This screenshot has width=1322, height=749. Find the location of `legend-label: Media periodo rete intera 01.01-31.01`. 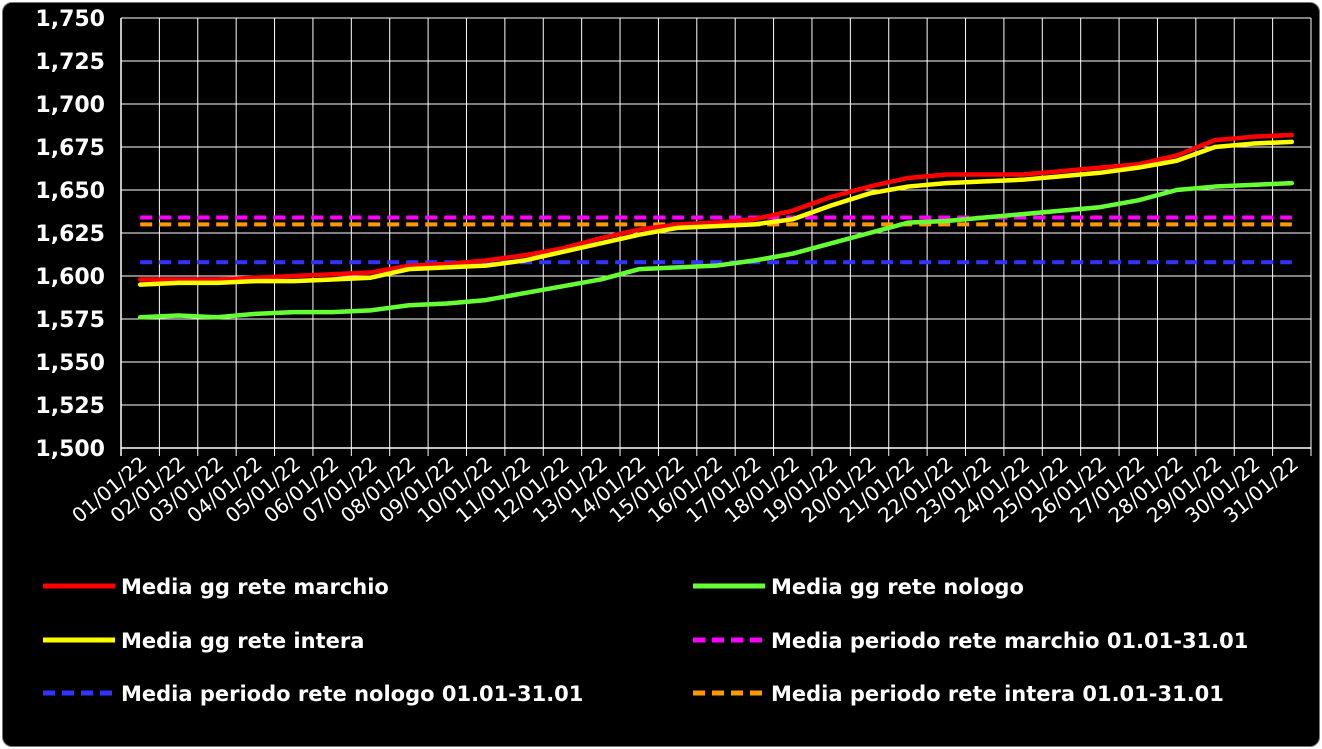

legend-label: Media periodo rete intera 01.01-31.01 is located at coordinates (997, 694).